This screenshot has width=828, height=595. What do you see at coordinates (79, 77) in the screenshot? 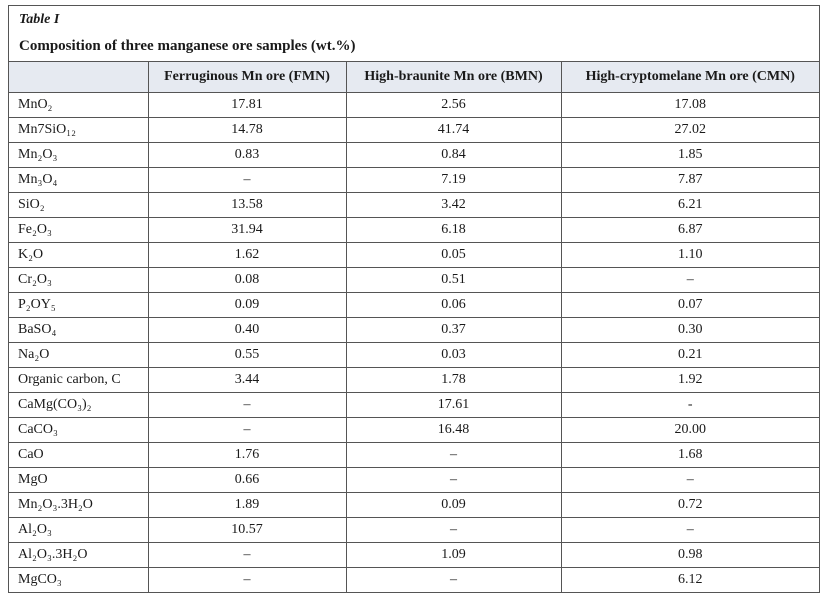
I see `header-cell` at bounding box center [79, 77].